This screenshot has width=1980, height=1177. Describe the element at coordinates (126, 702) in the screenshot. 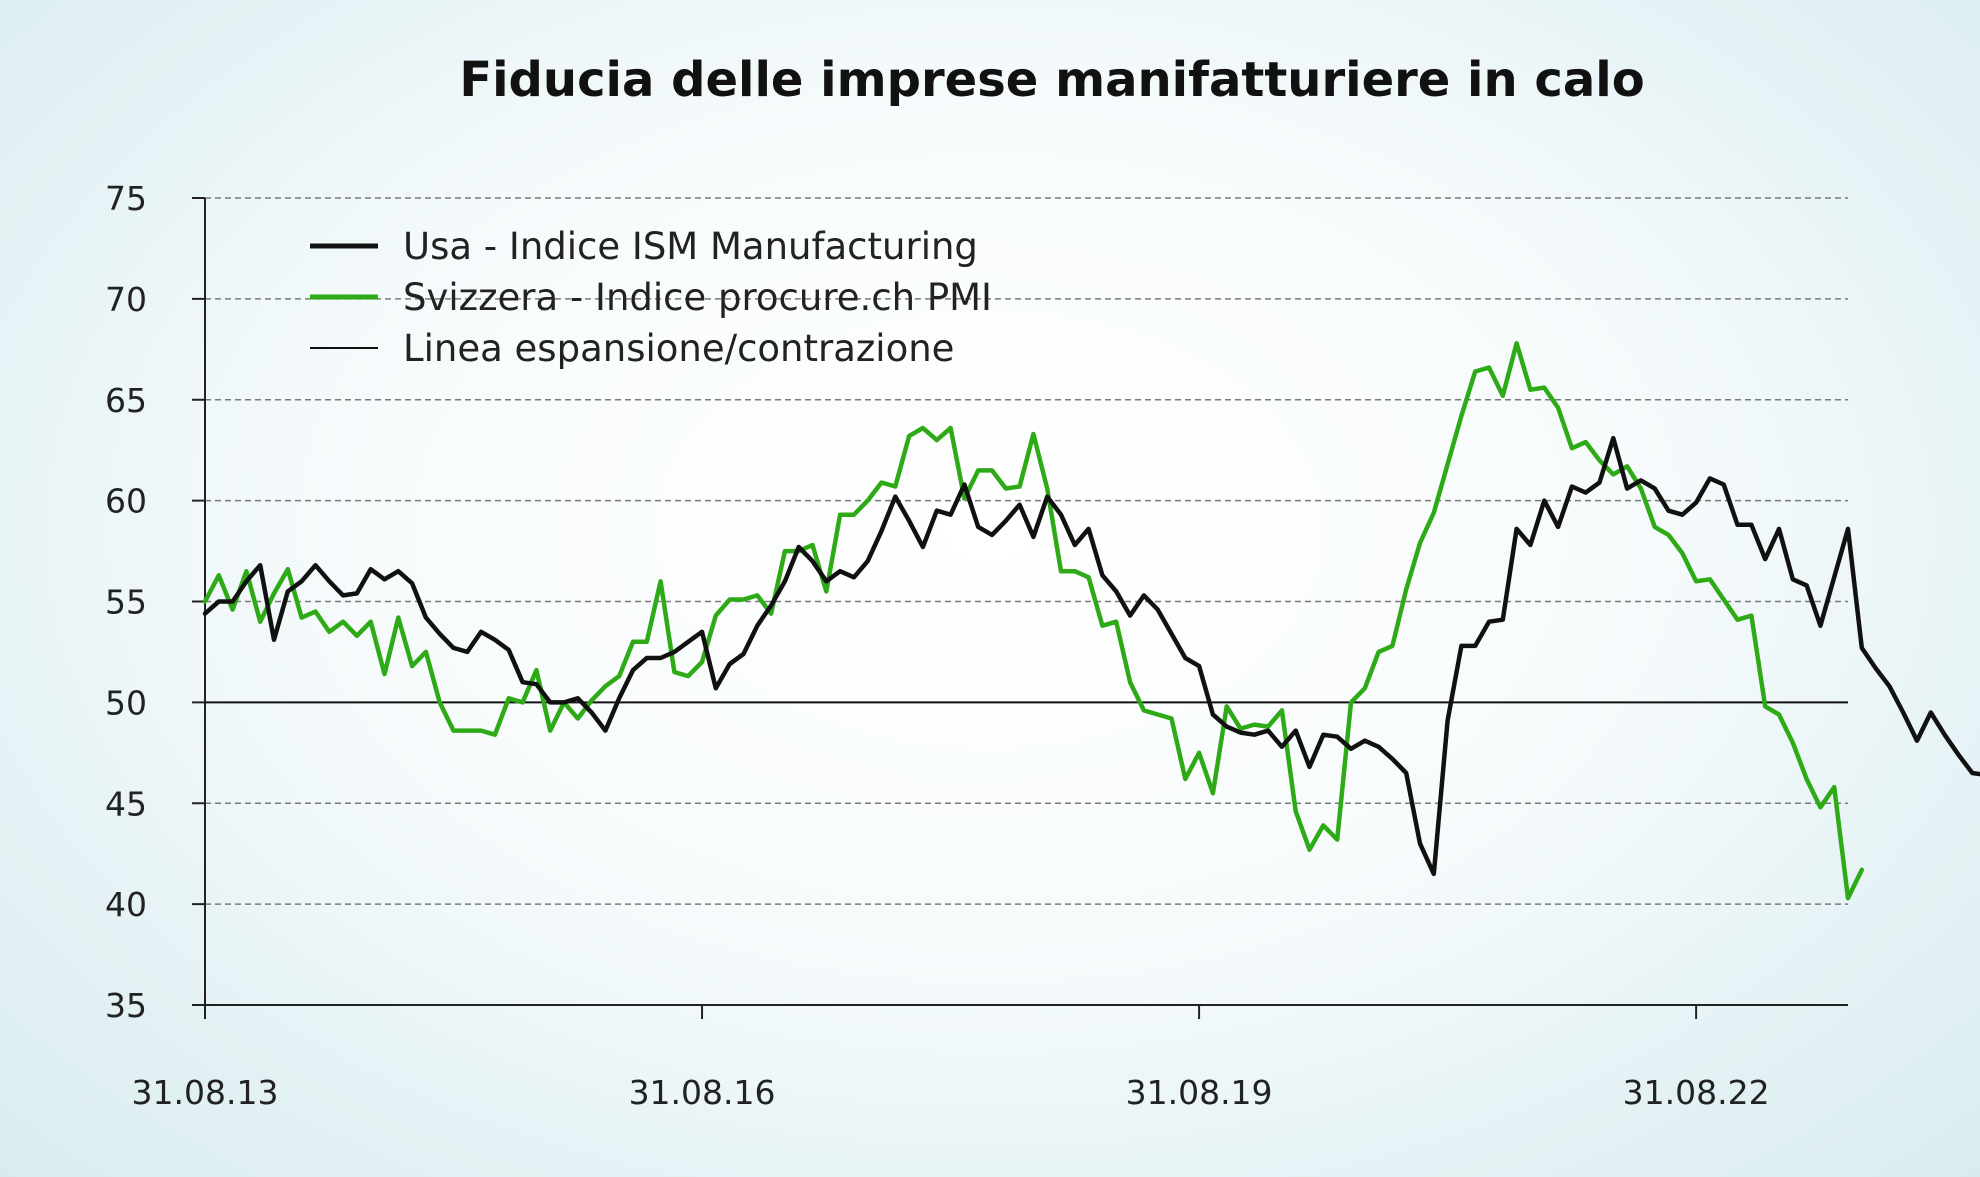

I see `y-tick-label: 50` at that location.